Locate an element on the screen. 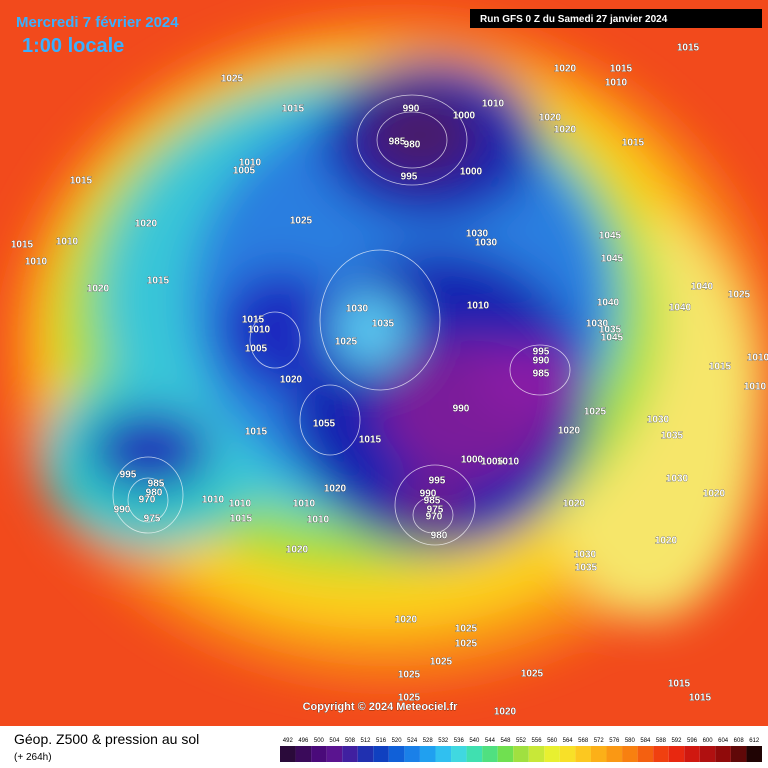  isobar-label: 980 is located at coordinates (412, 145).